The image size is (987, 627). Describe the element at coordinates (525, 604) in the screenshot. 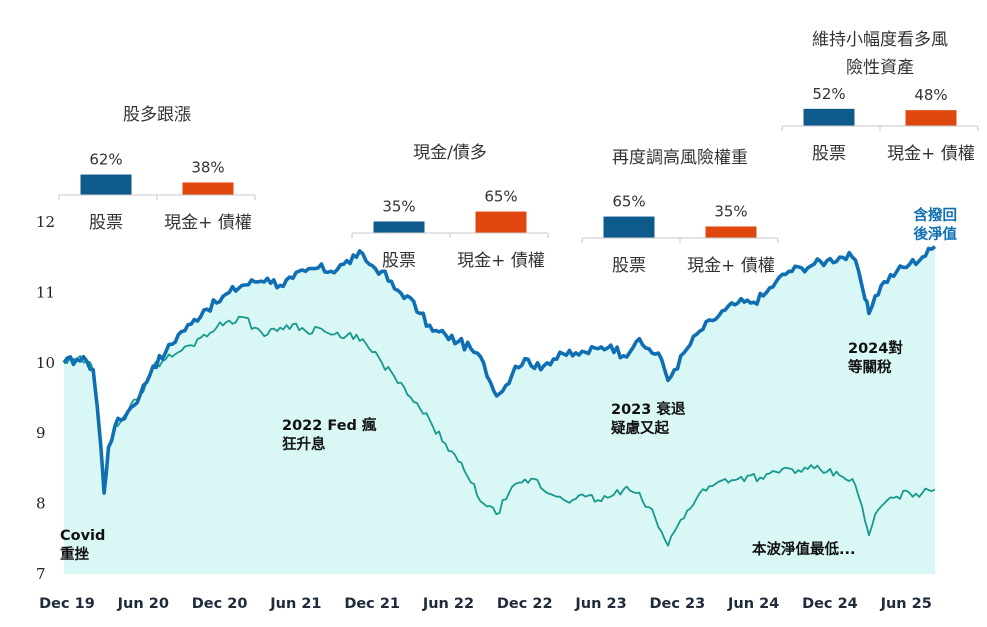

I see `x-tick-label: Dec 22` at that location.